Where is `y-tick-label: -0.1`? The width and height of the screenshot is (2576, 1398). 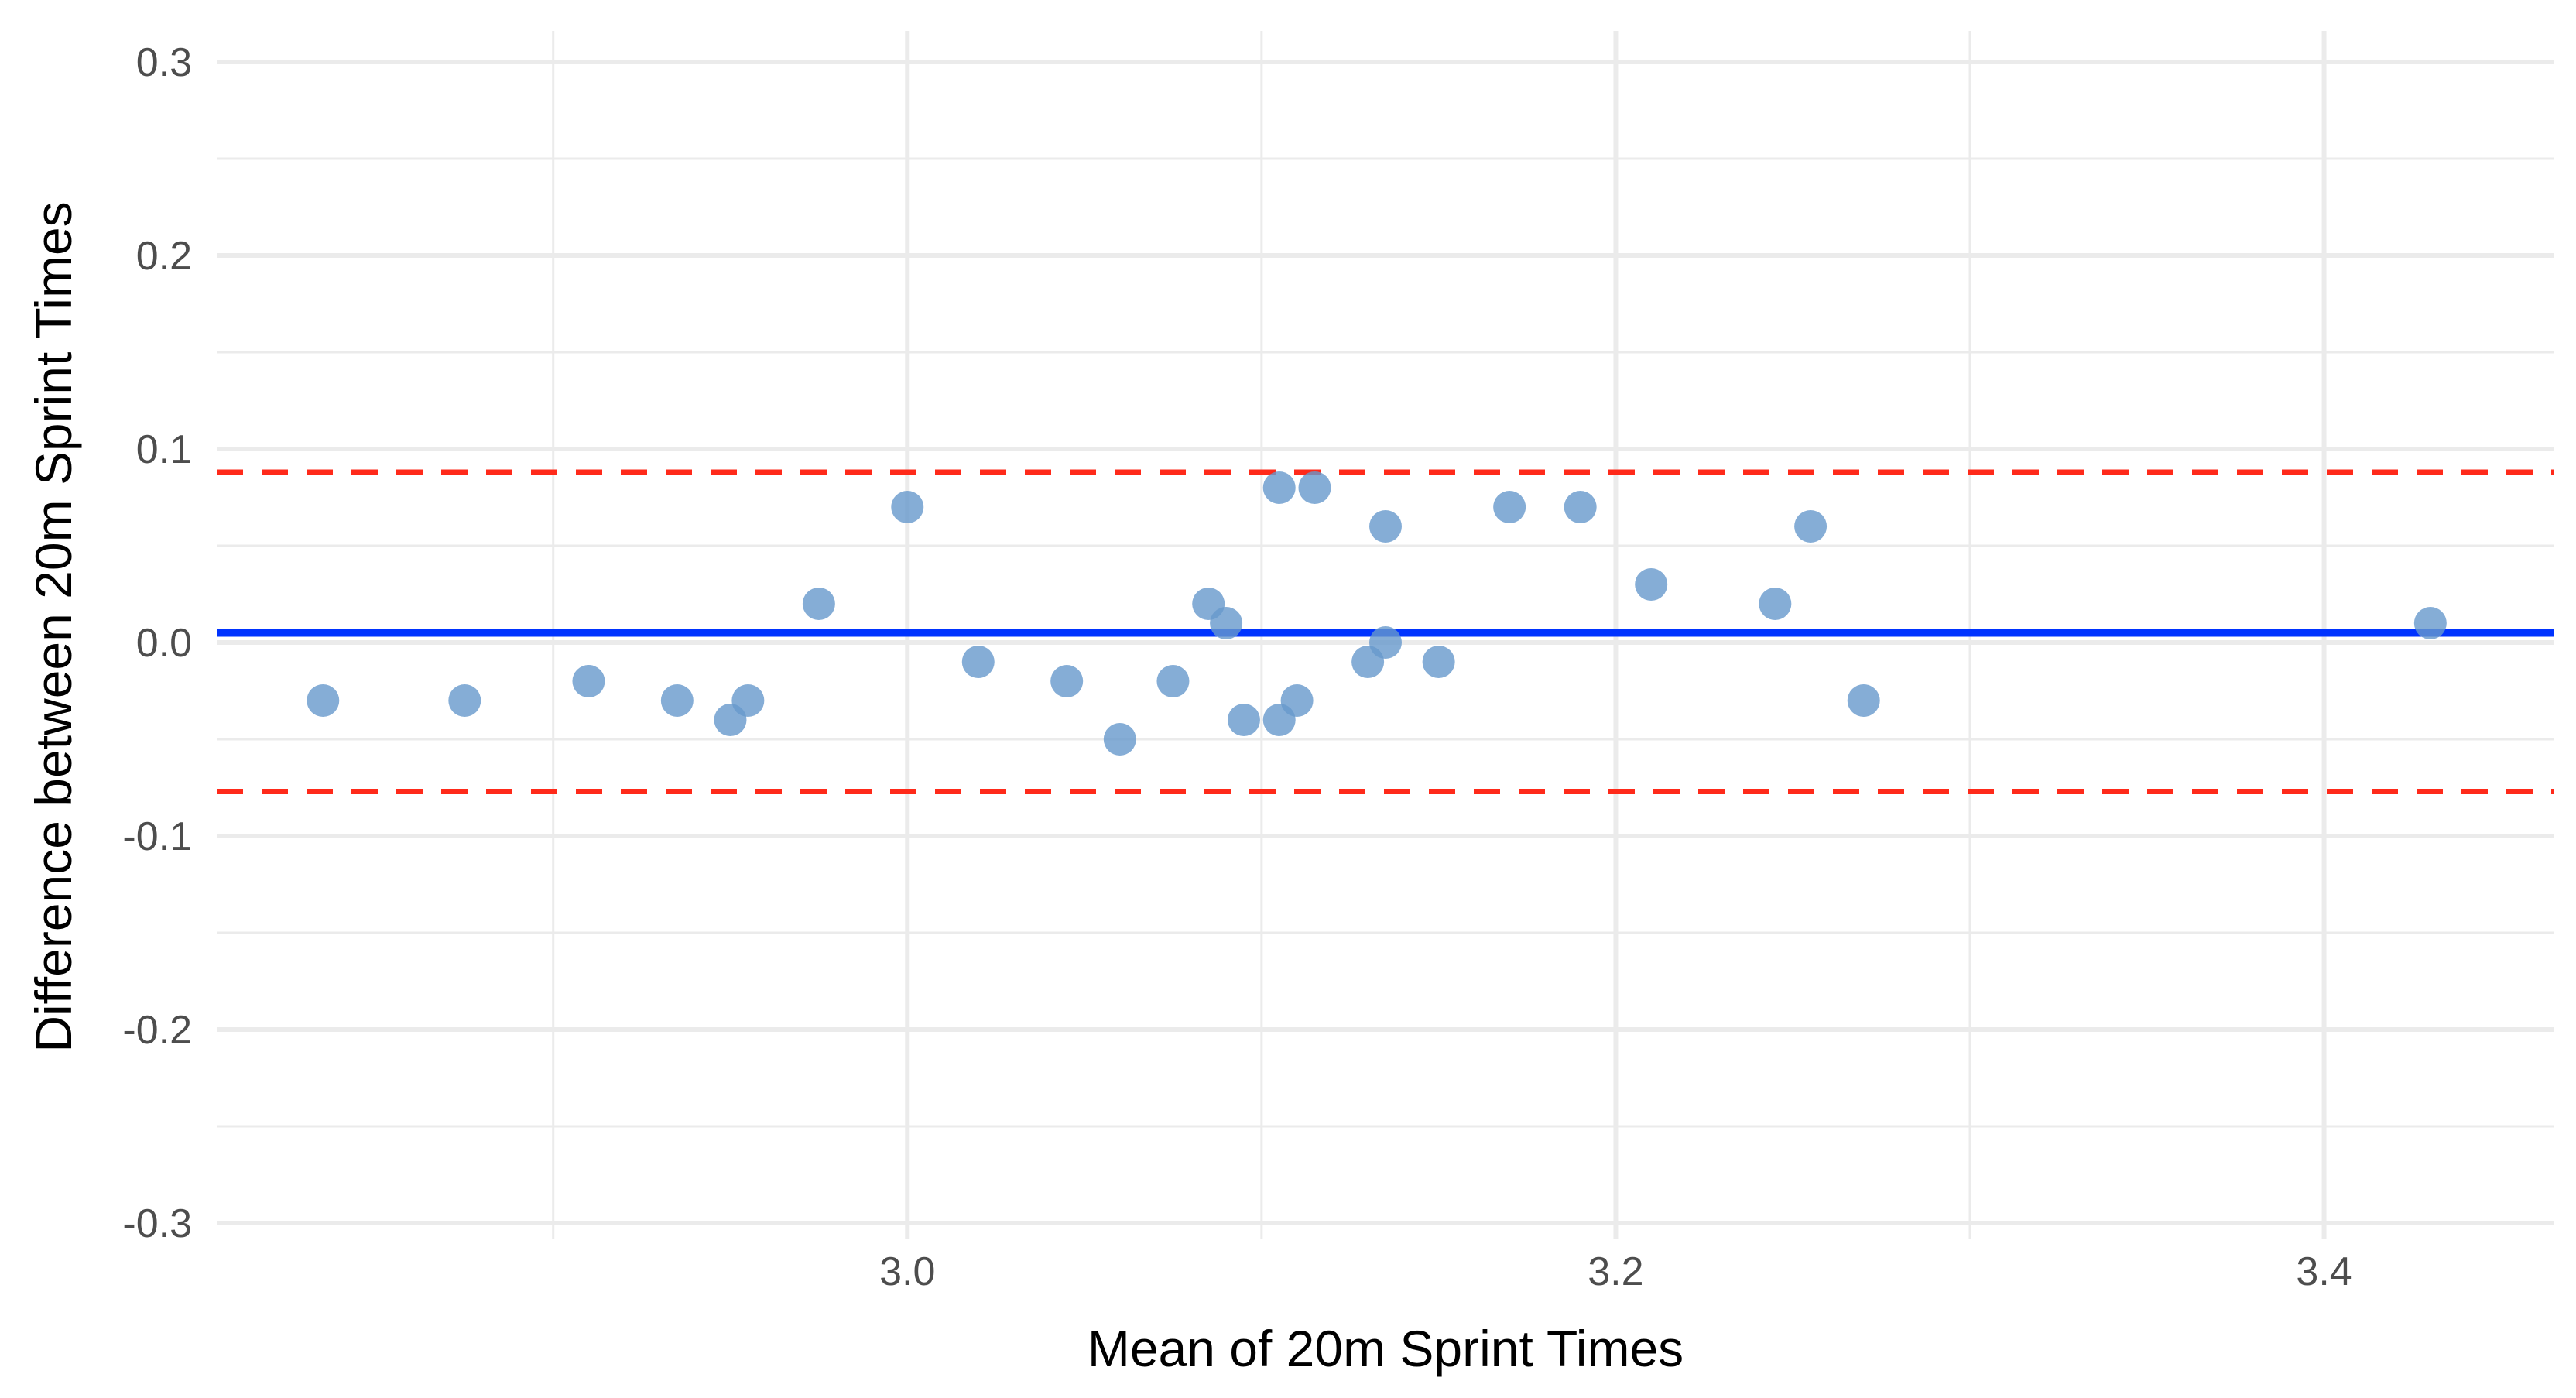 y-tick-label: -0.1 is located at coordinates (157, 836).